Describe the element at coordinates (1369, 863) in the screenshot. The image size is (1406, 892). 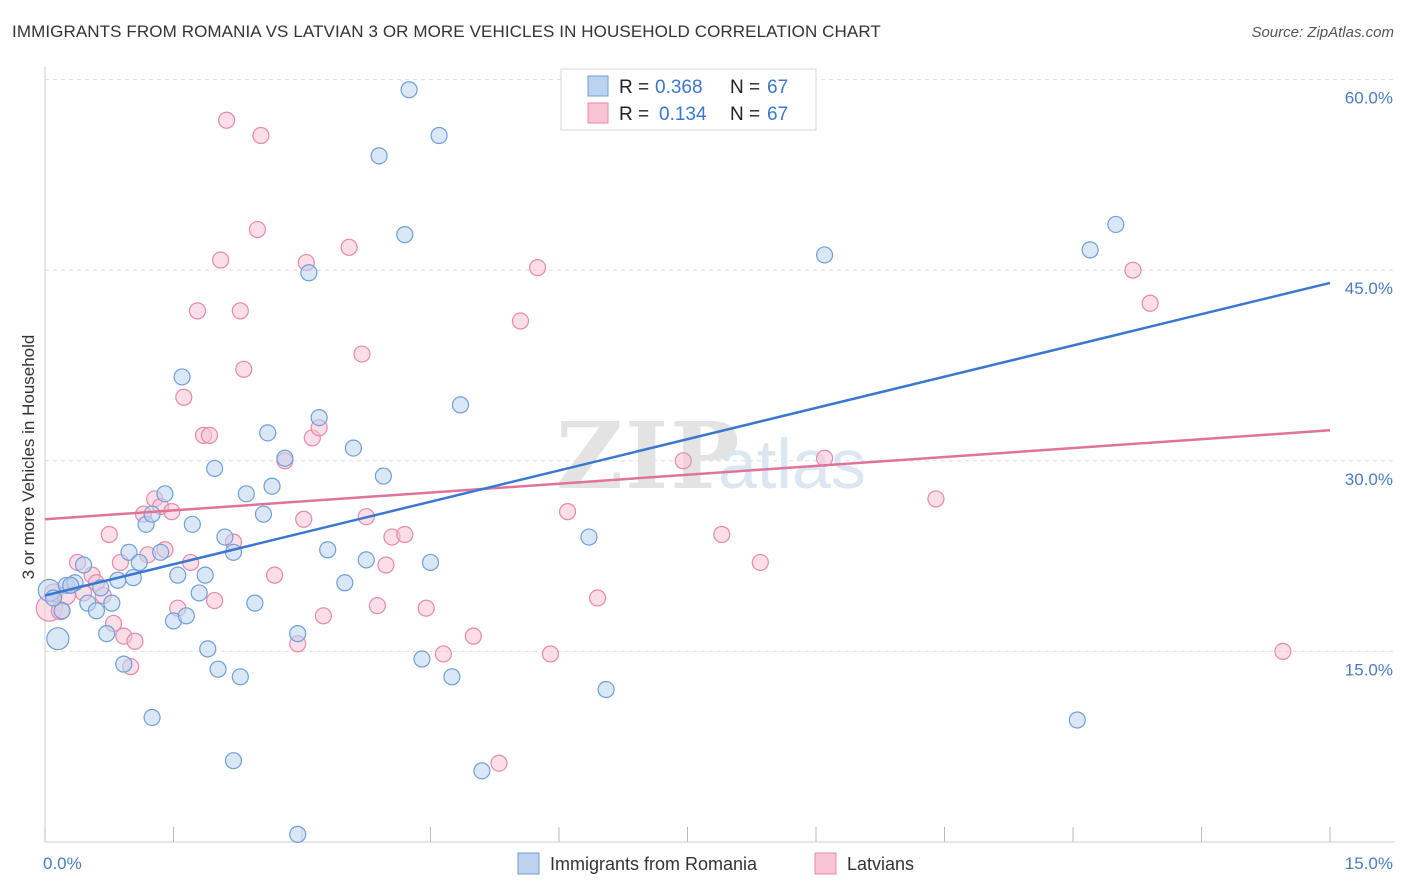
I see `x-tick-label-max: 15.0%` at that location.